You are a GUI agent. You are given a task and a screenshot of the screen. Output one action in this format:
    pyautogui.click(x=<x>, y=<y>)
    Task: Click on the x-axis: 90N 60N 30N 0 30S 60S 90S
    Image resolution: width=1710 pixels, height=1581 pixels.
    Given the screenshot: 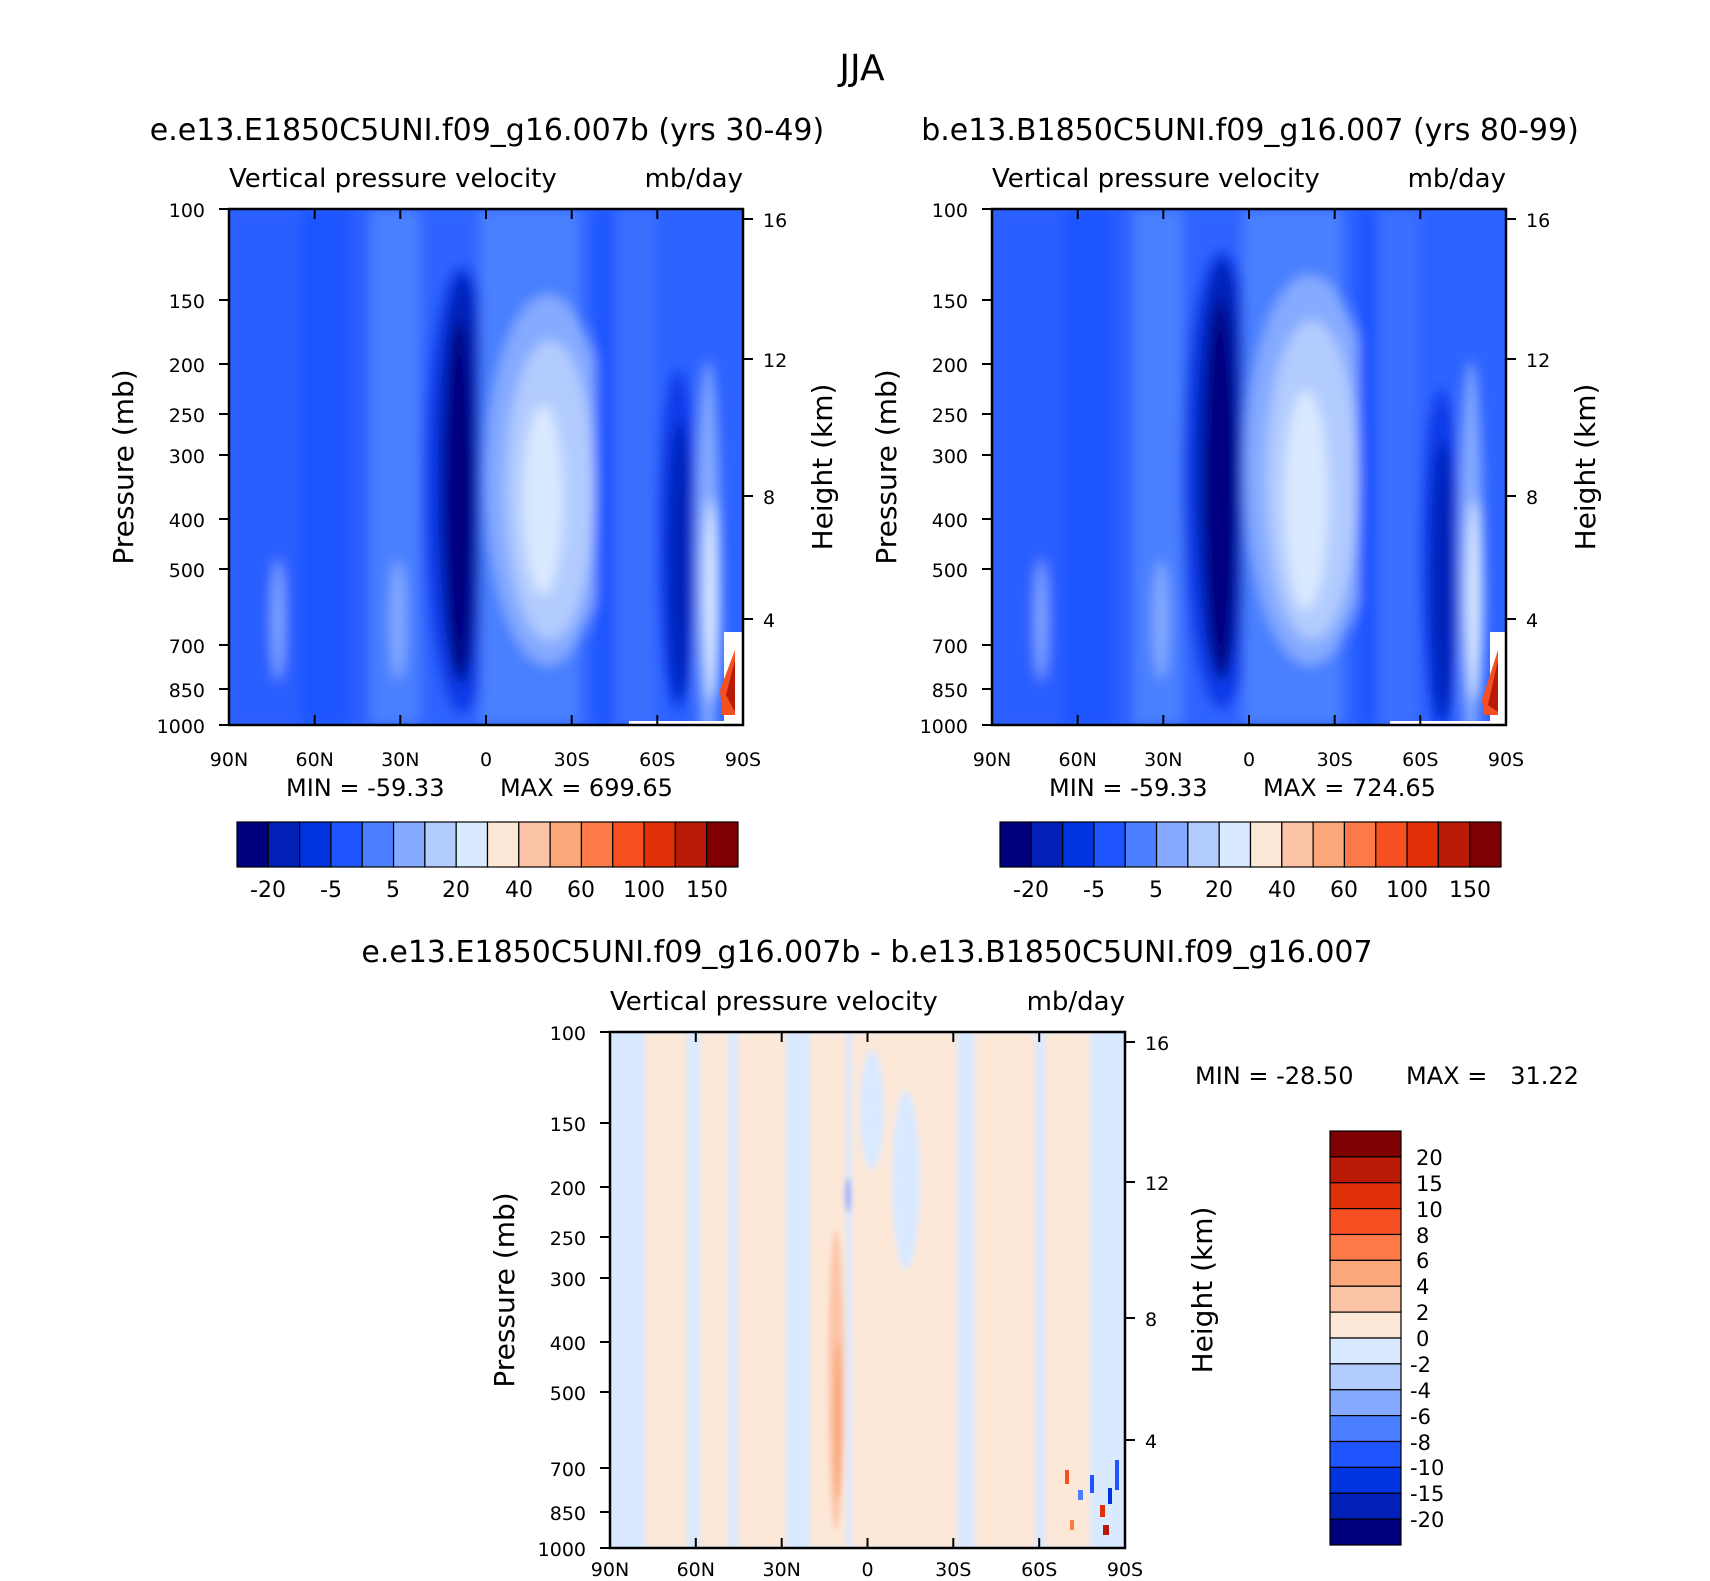 What is the action you would take?
    pyautogui.click(x=1248, y=490)
    